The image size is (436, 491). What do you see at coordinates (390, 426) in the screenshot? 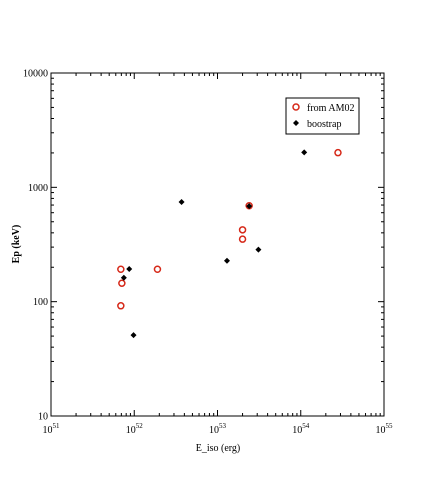
I see `x-tick-label-exponent: 55` at bounding box center [390, 426].